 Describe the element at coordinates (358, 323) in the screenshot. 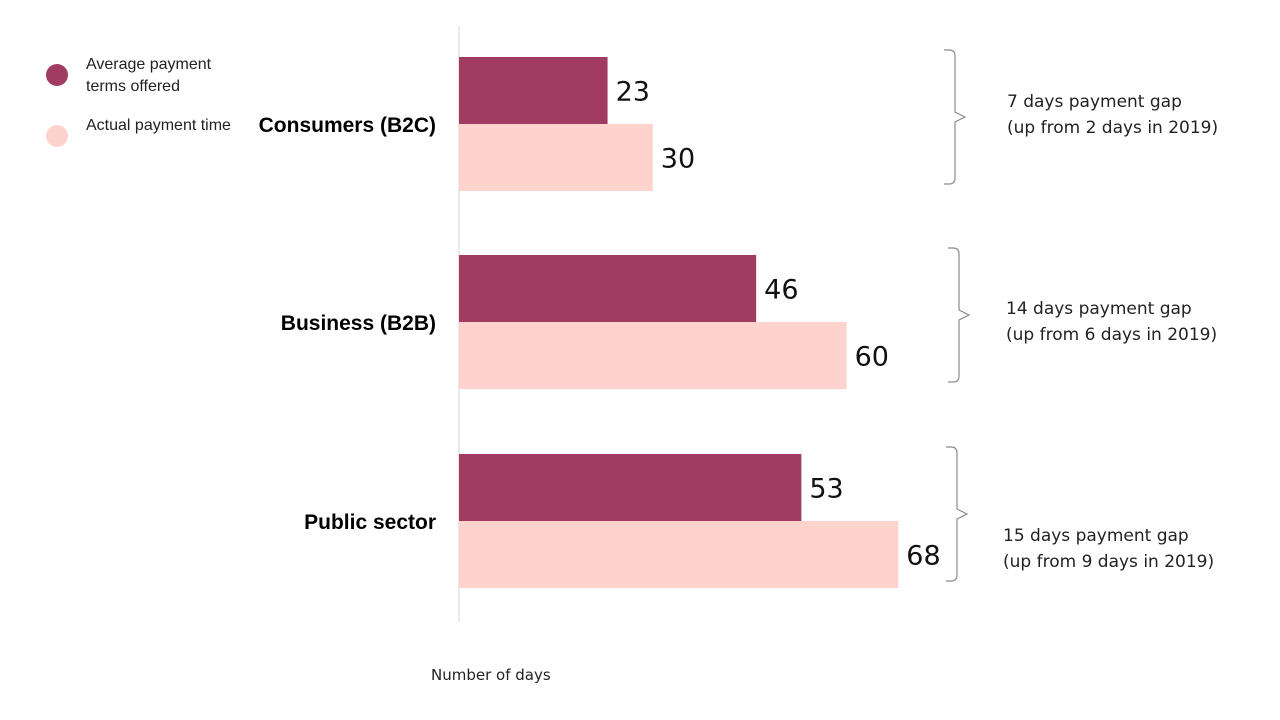

I see `category-label-business-b2b: Business (B2B)` at that location.